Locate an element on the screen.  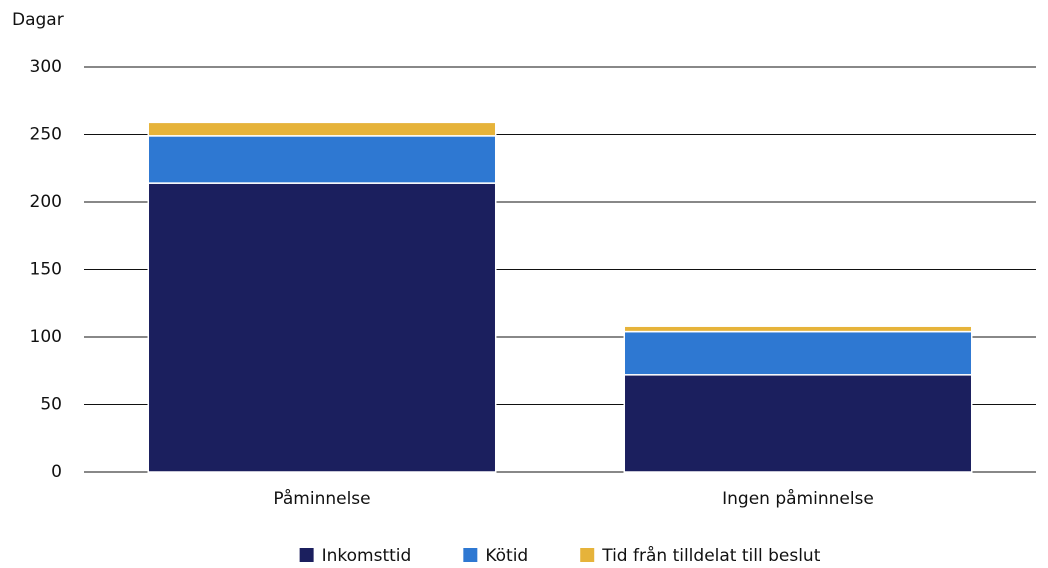
y-tick-label: 150 is located at coordinates (46, 270).